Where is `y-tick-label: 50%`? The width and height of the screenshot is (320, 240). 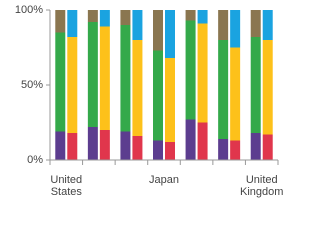 y-tick-label: 50% is located at coordinates (32, 85).